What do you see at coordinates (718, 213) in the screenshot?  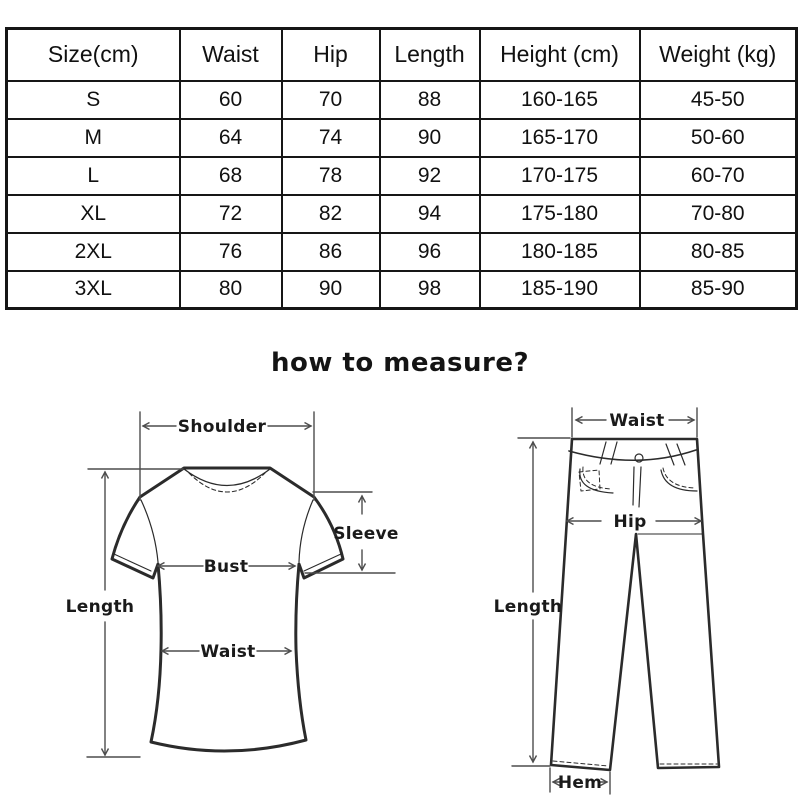 I see `value-cell: 70-80` at bounding box center [718, 213].